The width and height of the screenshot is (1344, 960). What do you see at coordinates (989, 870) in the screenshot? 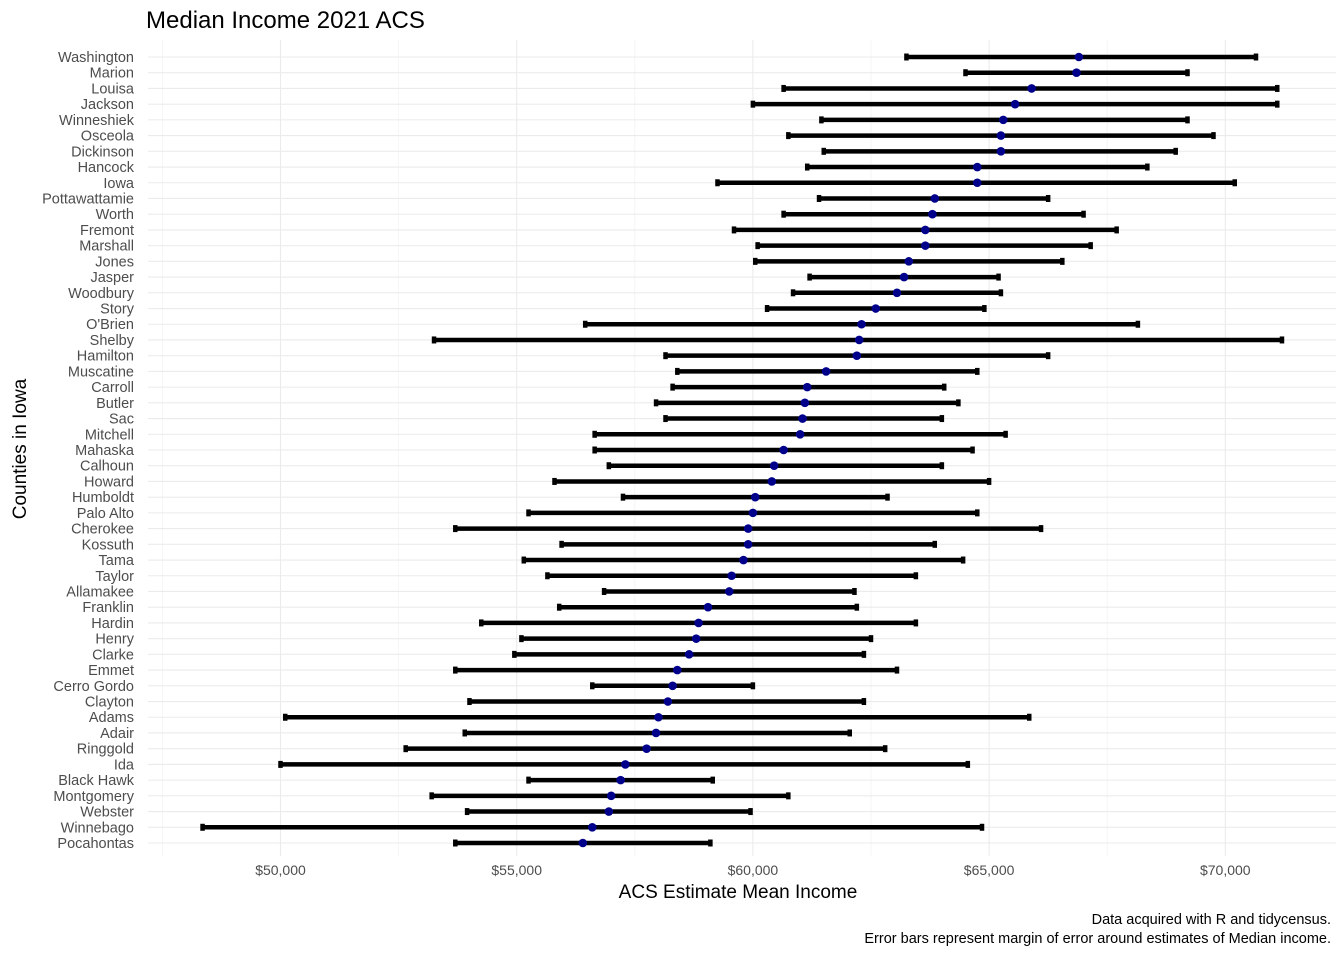
I see `x-tick-label: $65,000` at bounding box center [989, 870].